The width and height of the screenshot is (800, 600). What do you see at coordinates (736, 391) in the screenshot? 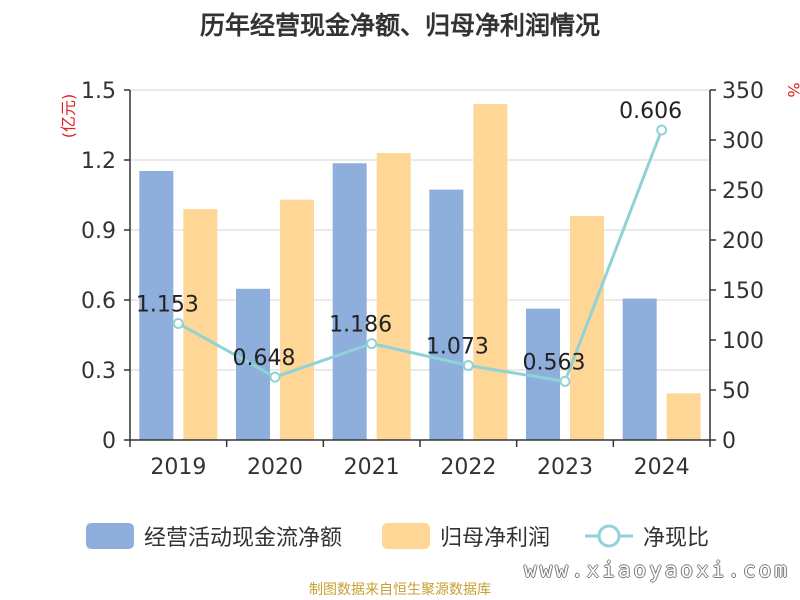
I see `y-right-tick-label: 50` at bounding box center [736, 391].